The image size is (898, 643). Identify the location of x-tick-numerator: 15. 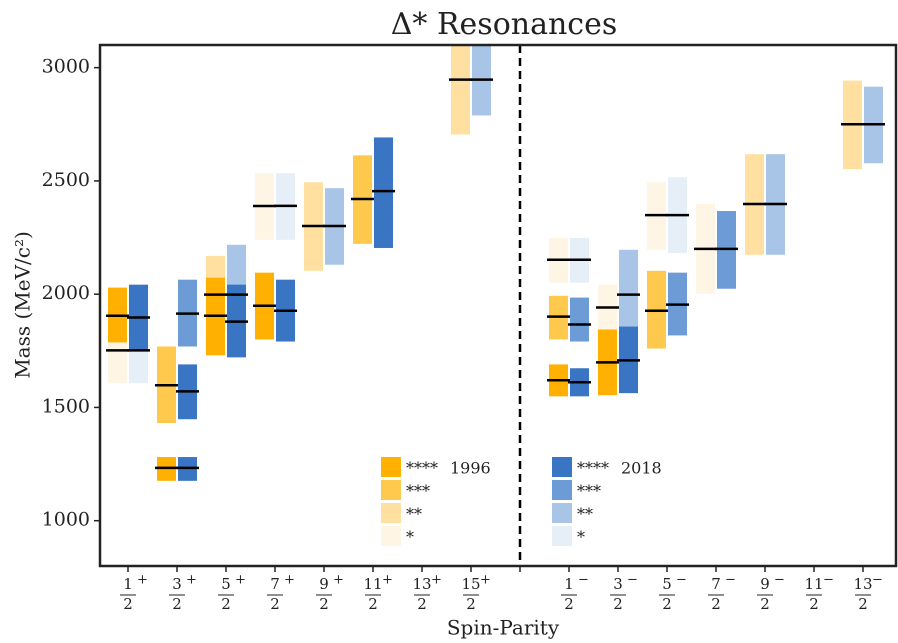
(470, 584).